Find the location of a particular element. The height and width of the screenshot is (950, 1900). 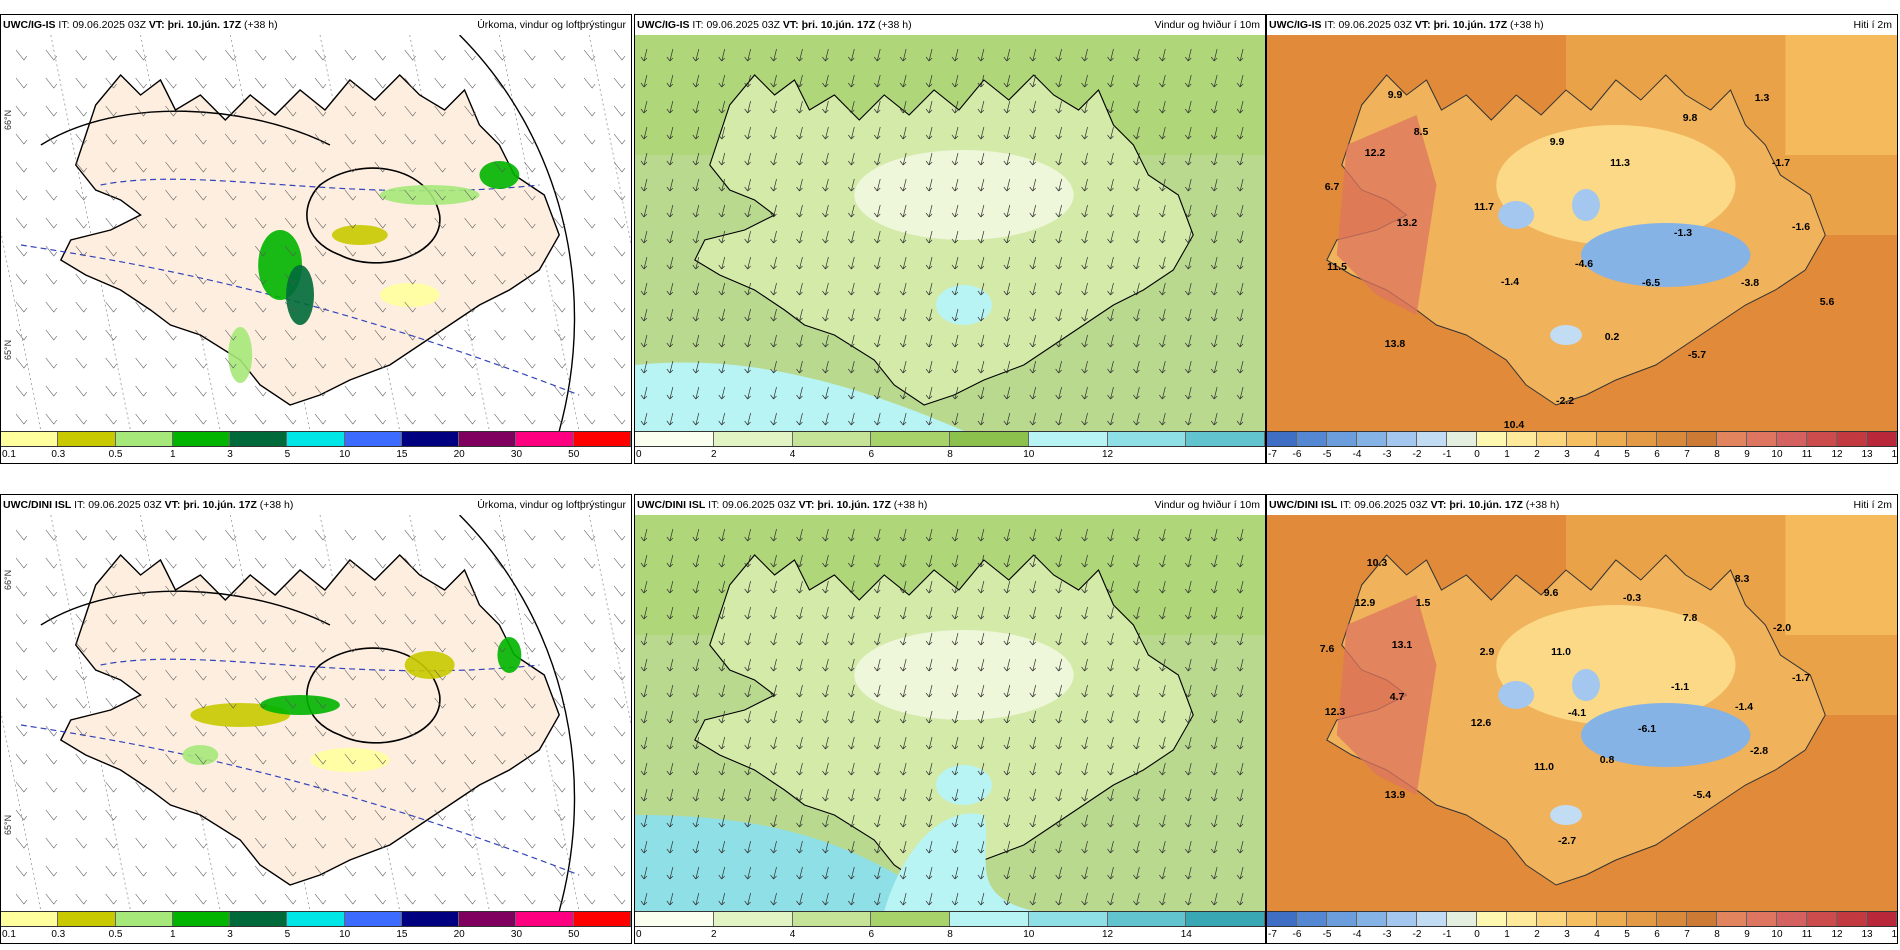

colorbar-tick: 0 is located at coordinates (639, 454).